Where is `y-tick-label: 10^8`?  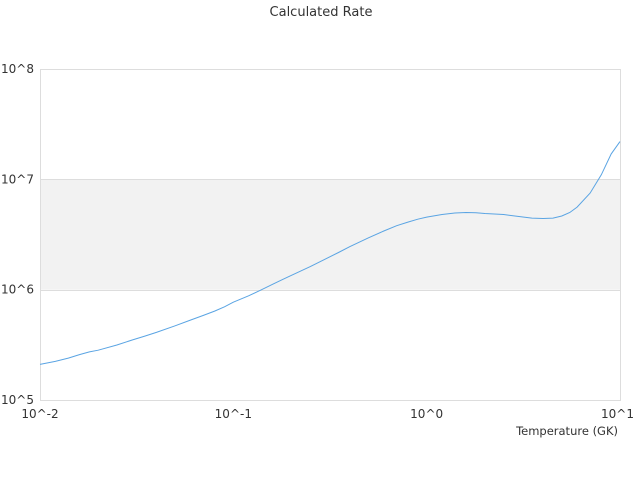
y-tick-label: 10^8 is located at coordinates (17, 69).